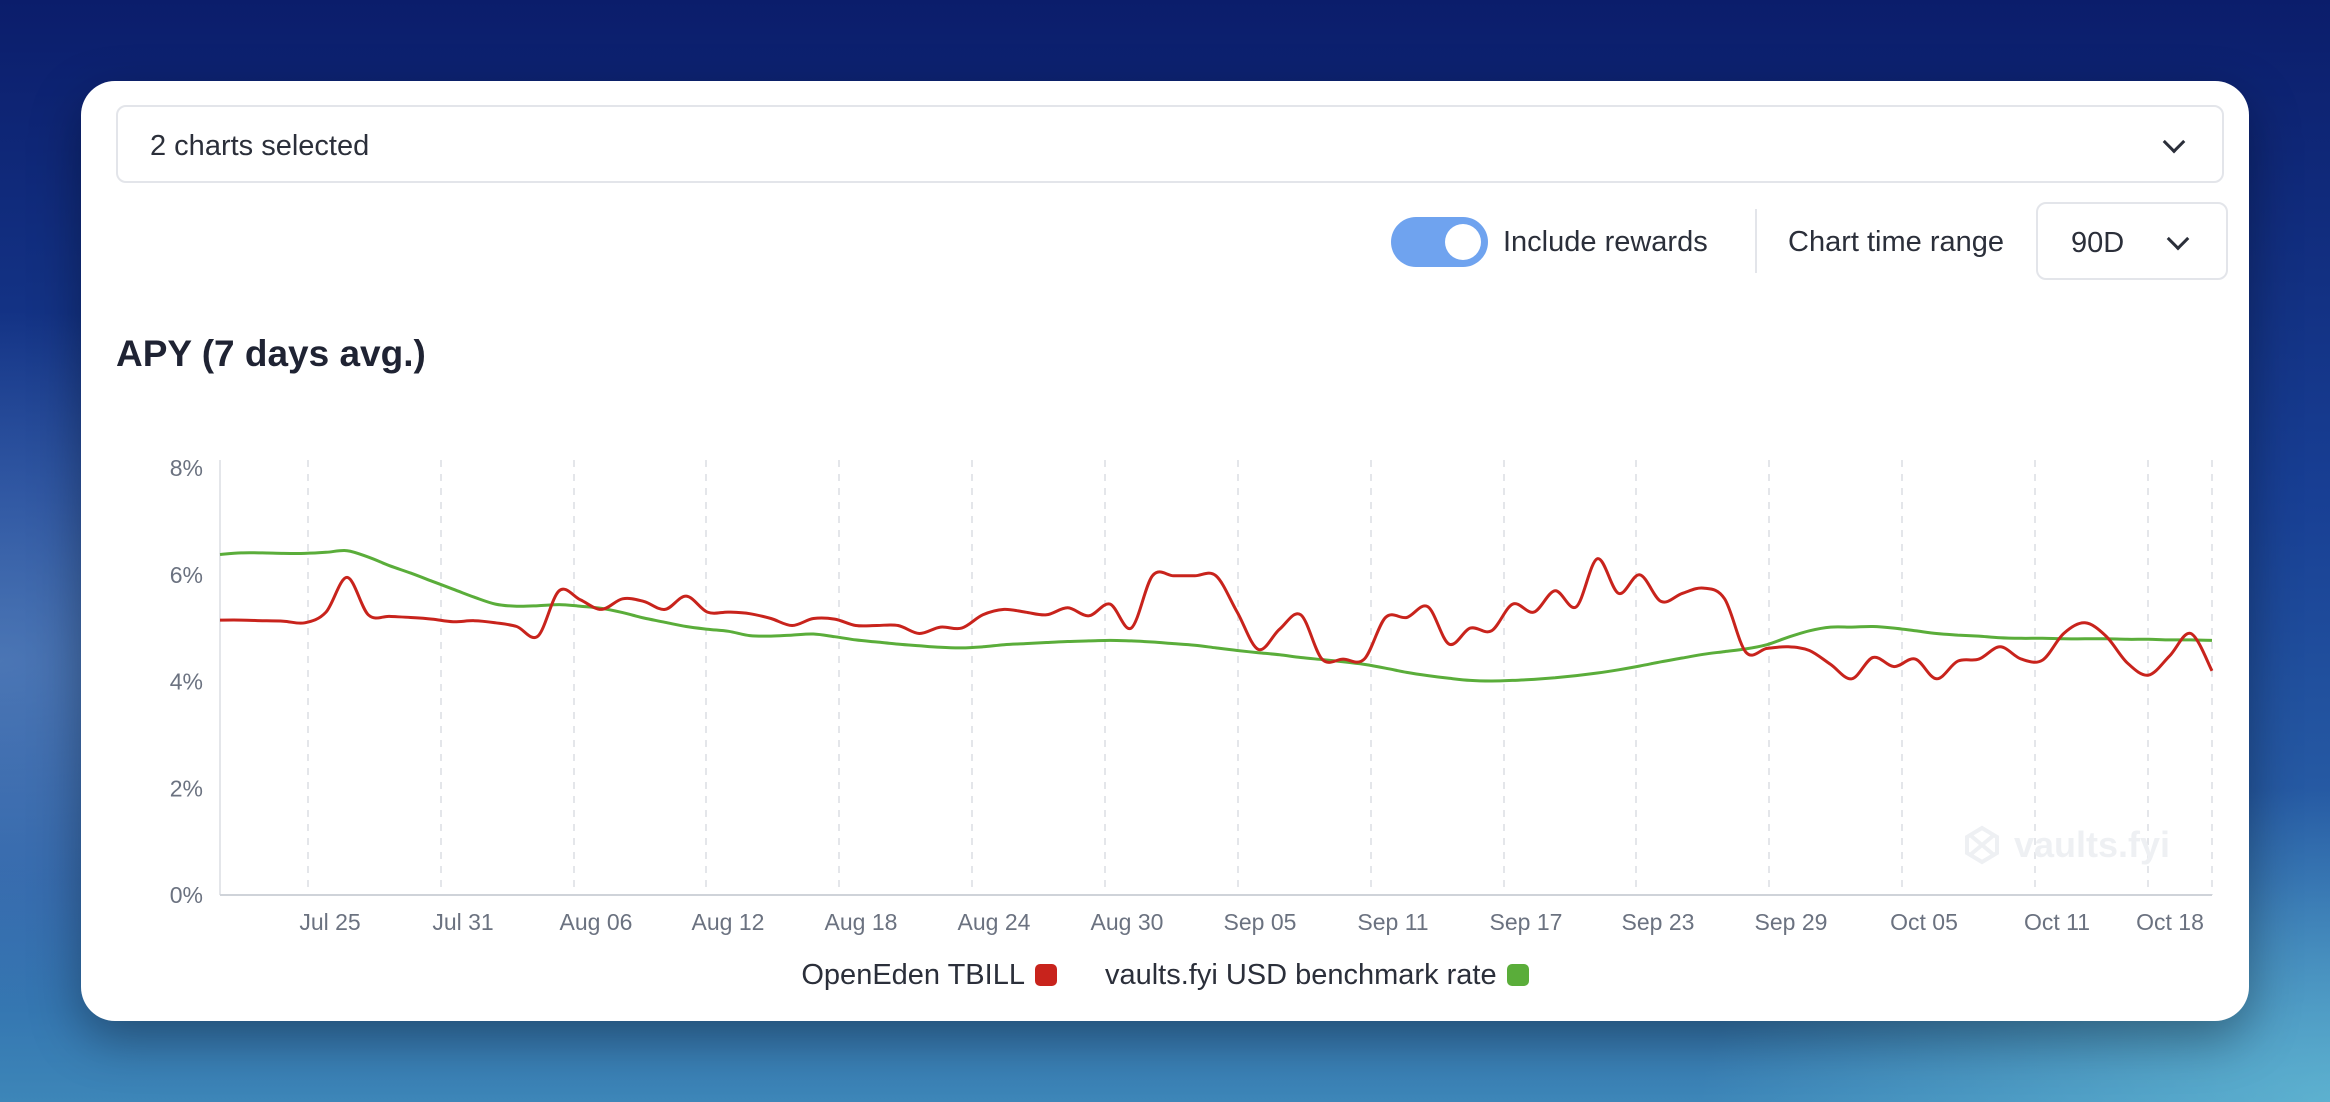 This screenshot has width=2330, height=1102. I want to click on toggle-knob, so click(1463, 242).